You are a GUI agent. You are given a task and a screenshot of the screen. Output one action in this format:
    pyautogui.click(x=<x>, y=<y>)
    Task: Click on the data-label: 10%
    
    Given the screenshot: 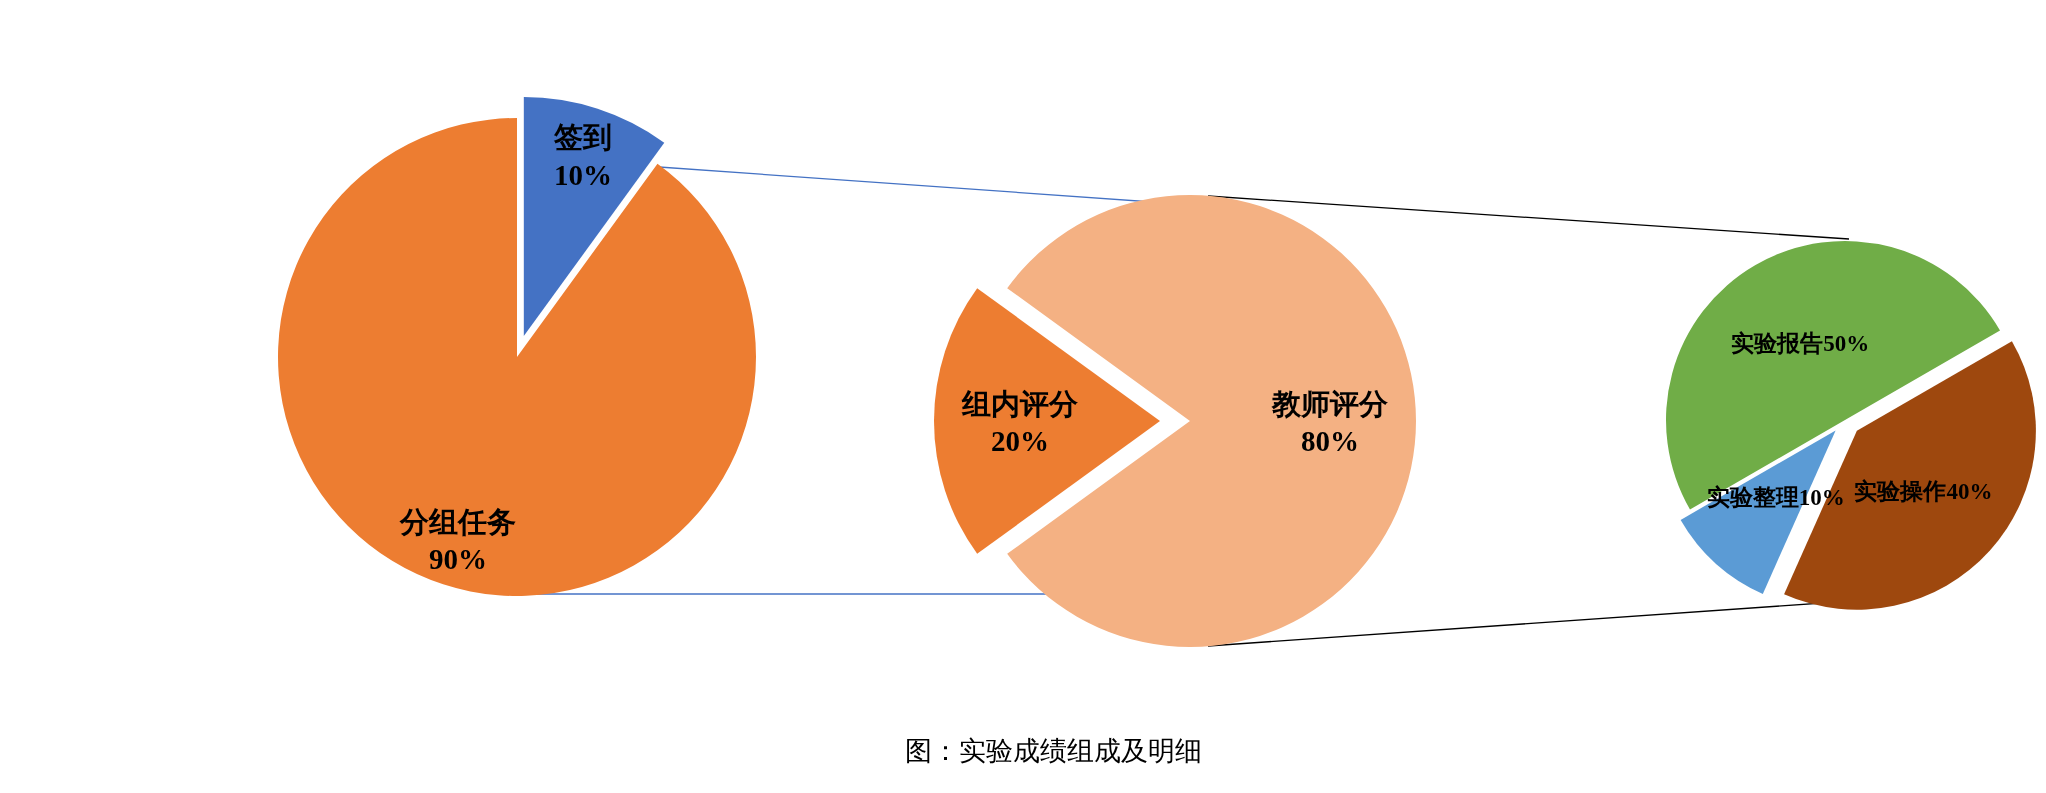 What is the action you would take?
    pyautogui.click(x=582, y=174)
    